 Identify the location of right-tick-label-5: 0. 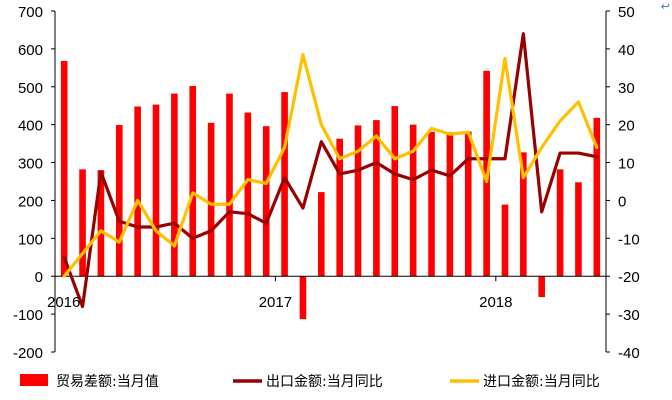
(622, 201).